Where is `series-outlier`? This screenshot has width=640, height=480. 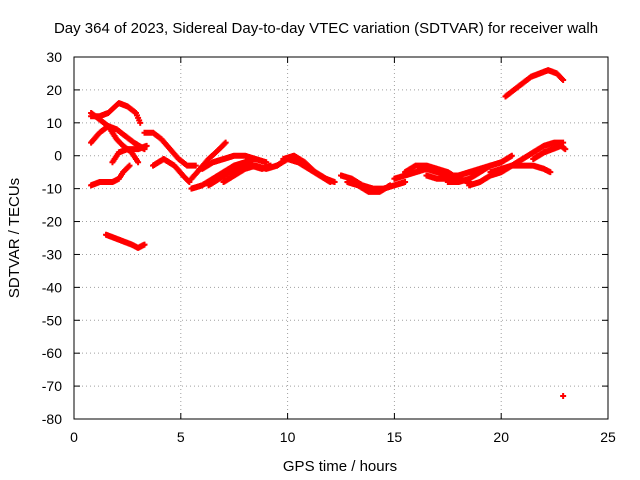
series-outlier is located at coordinates (563, 395).